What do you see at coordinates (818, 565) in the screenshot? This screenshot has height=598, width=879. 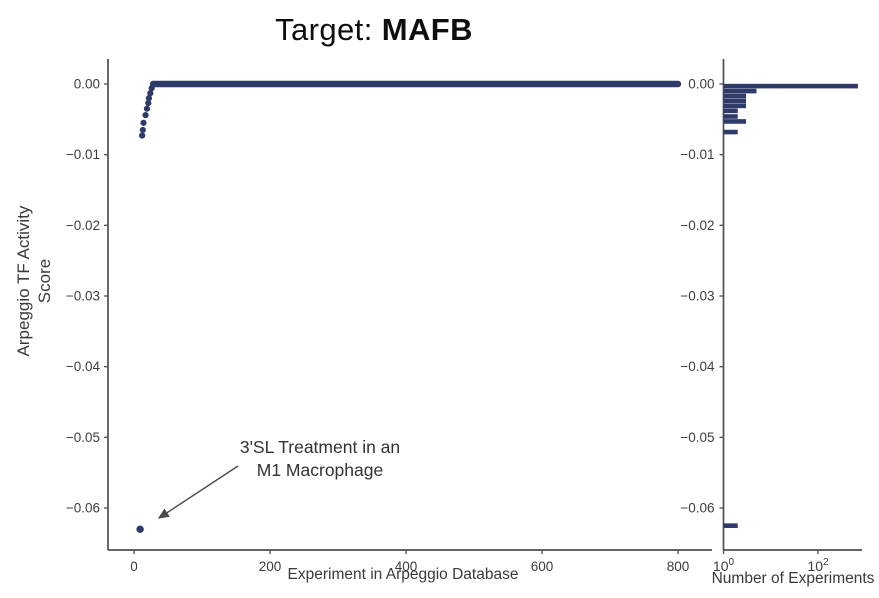 I see `hist-x-tick-label: 10²` at bounding box center [818, 565].